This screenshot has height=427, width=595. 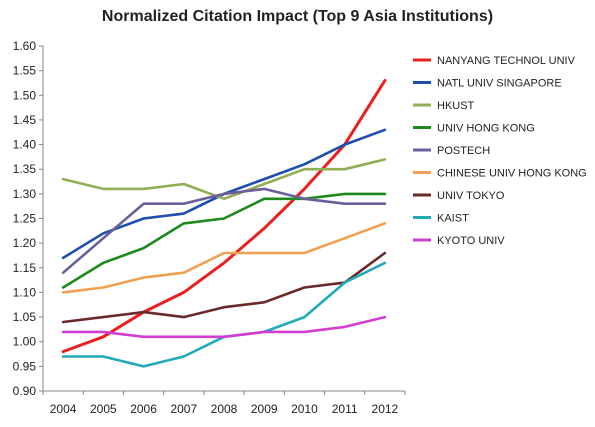 I want to click on legend-label-7: UNIV TOKYO, so click(x=471, y=196).